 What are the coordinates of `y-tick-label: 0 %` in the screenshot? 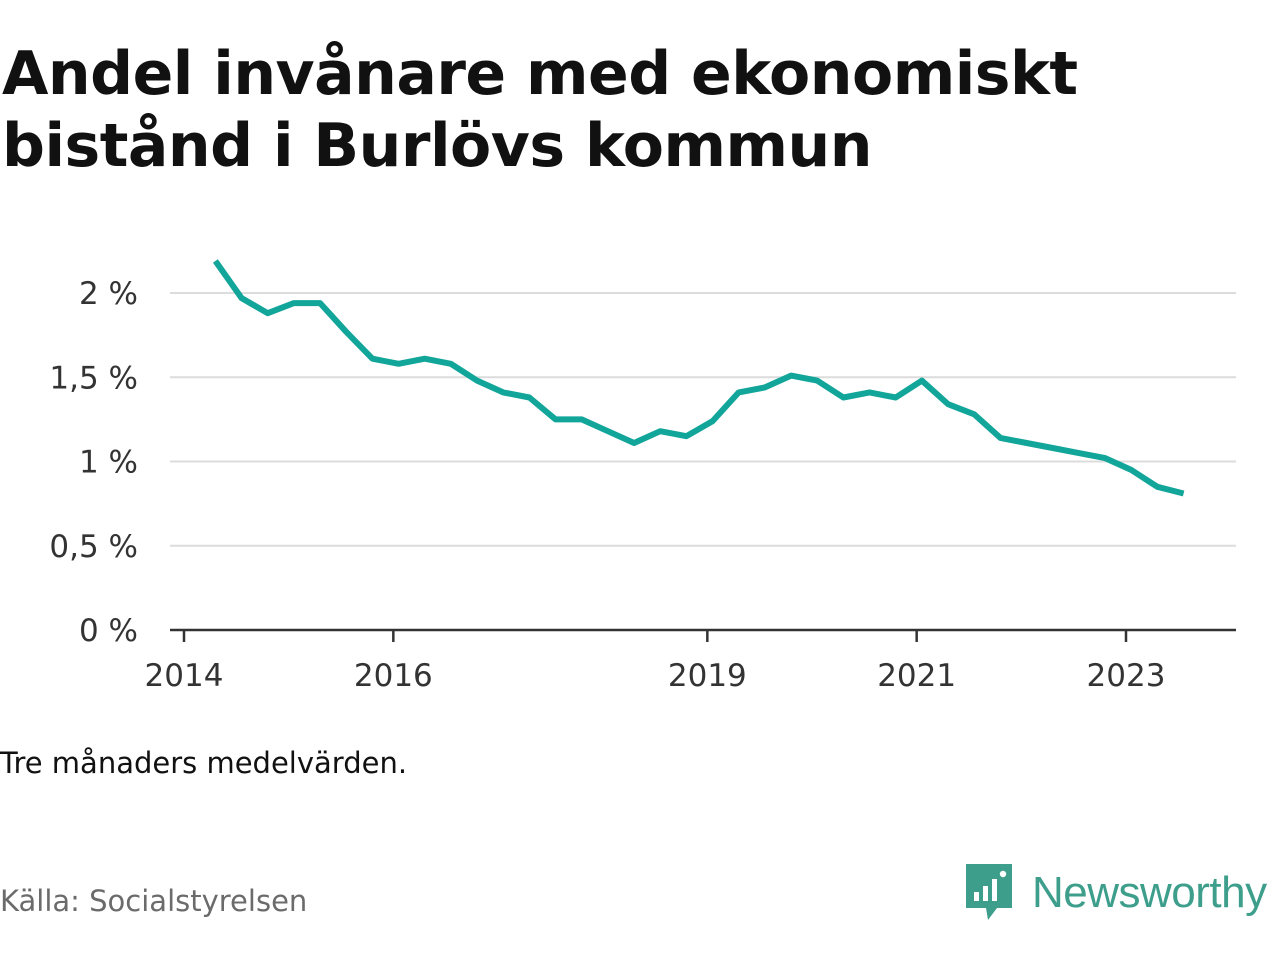 It's located at (108, 631).